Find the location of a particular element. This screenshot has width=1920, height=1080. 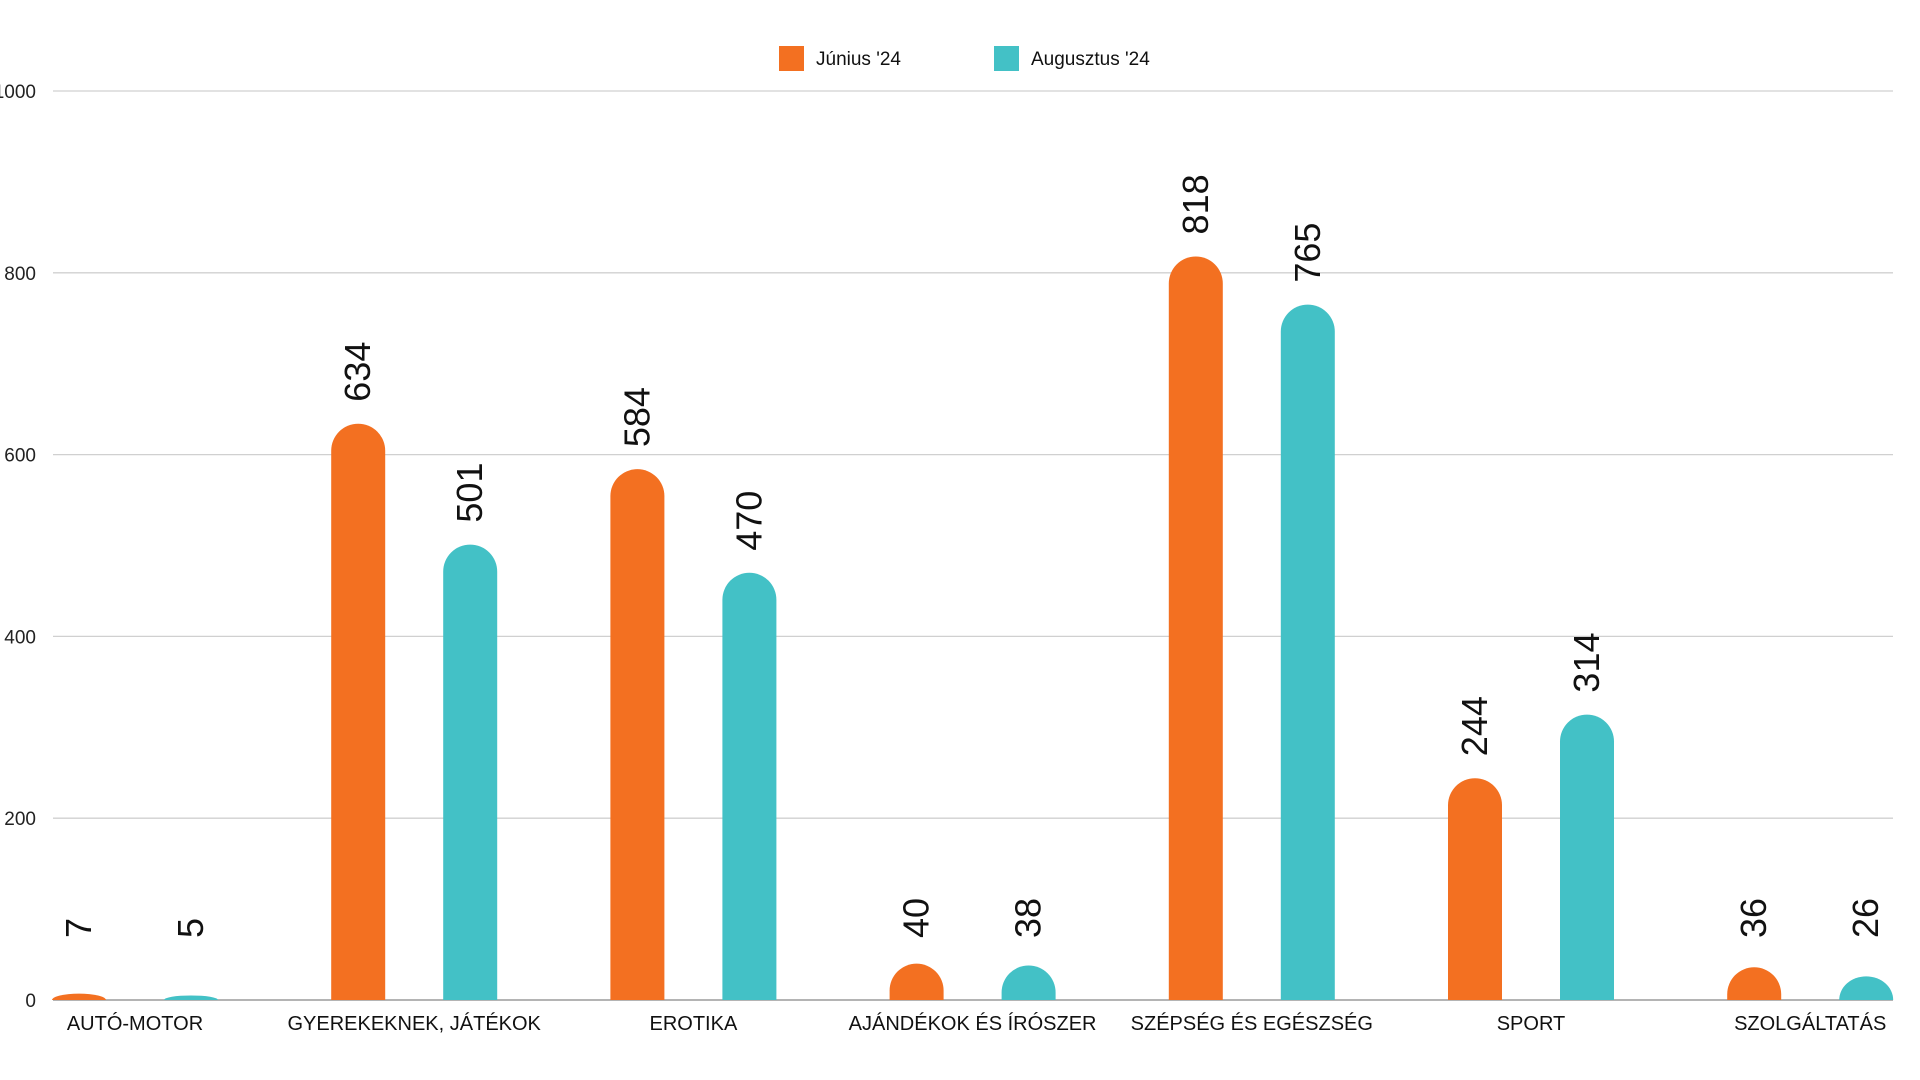

x-tick-label: AJÁNDÉKOK ÉS ÍRÓSZER is located at coordinates (973, 1023).